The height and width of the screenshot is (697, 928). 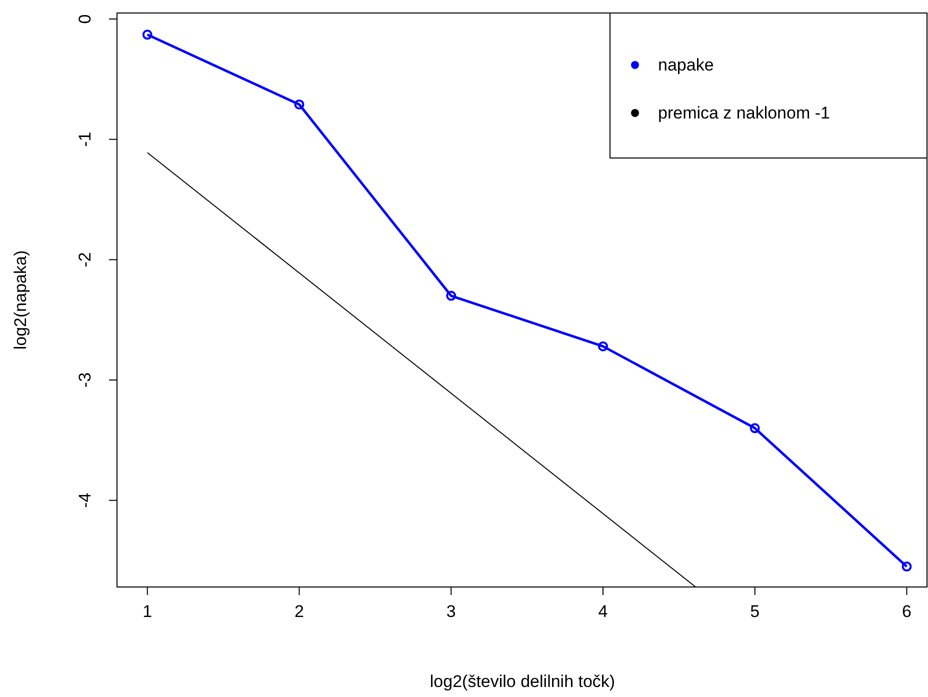 What do you see at coordinates (85, 19) in the screenshot?
I see `y-tick-label: 0` at bounding box center [85, 19].